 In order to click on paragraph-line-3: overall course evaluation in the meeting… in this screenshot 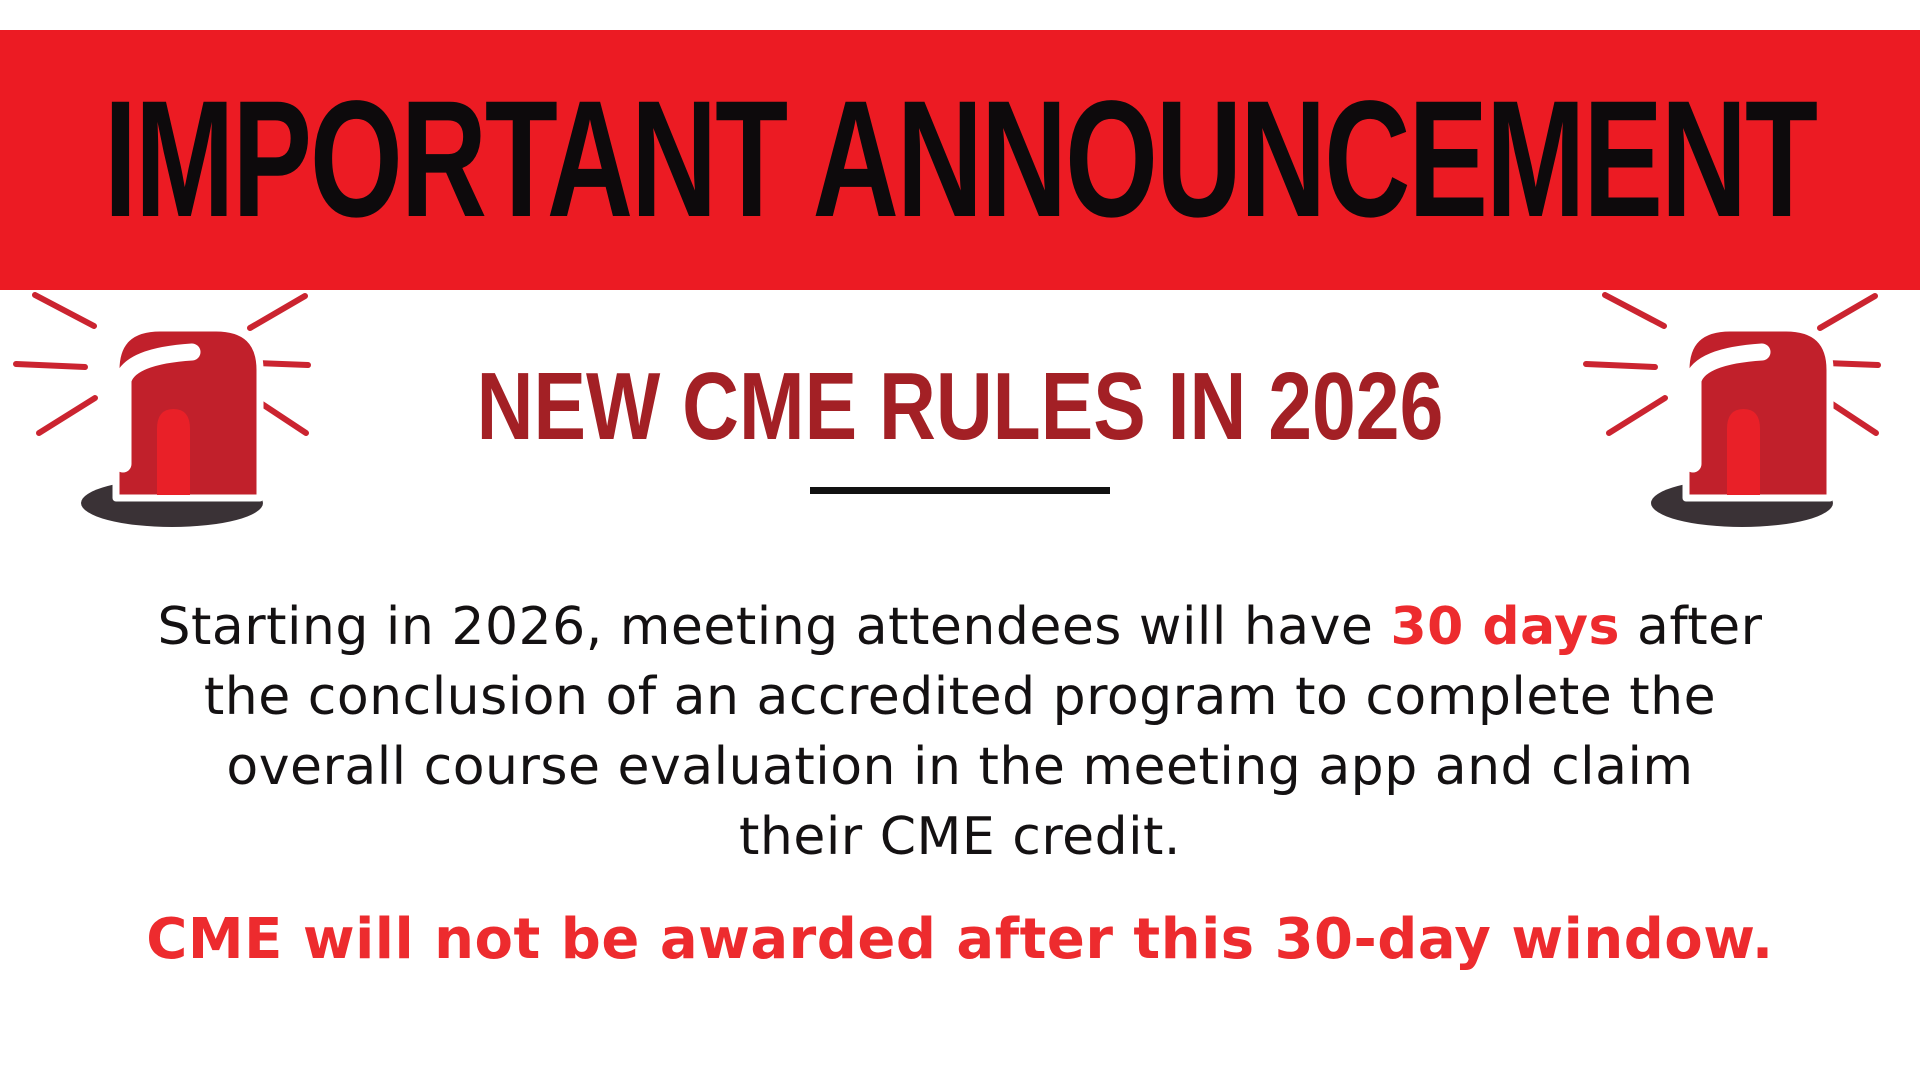, I will do `click(960, 767)`.